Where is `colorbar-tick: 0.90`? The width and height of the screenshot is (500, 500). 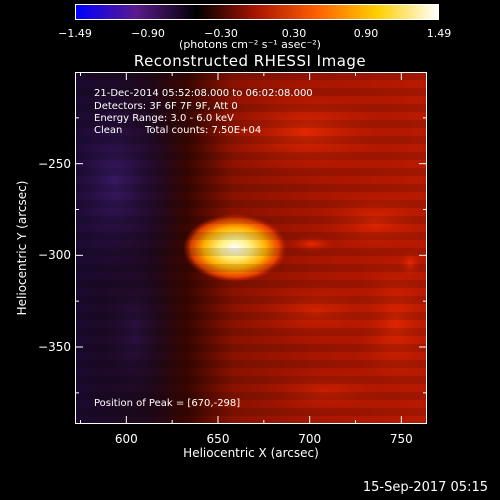
colorbar-tick: 0.90 is located at coordinates (366, 33).